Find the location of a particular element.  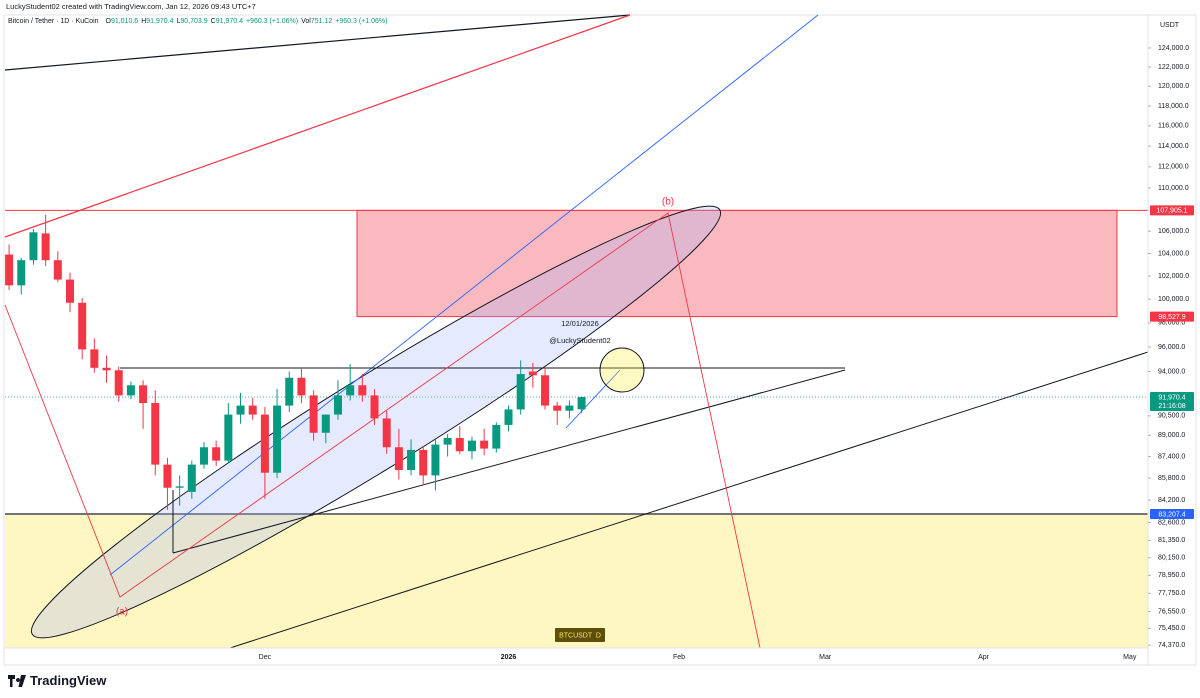

y-tick-label: 110,000.0 is located at coordinates (1173, 188).